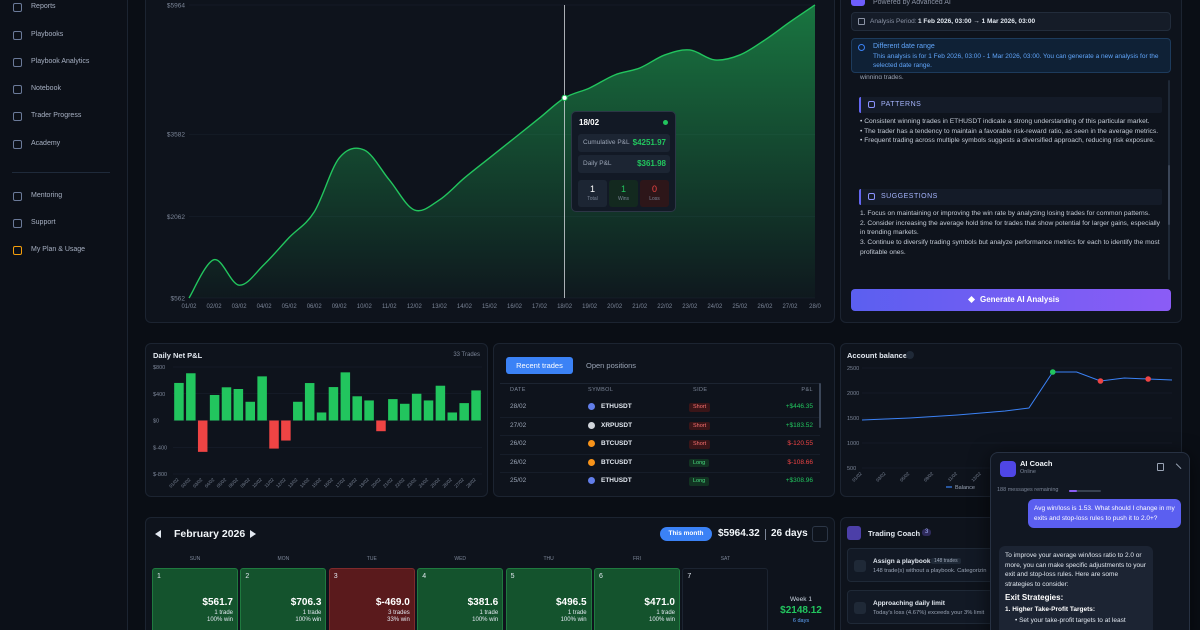  I want to click on month-days: 26 days, so click(789, 533).